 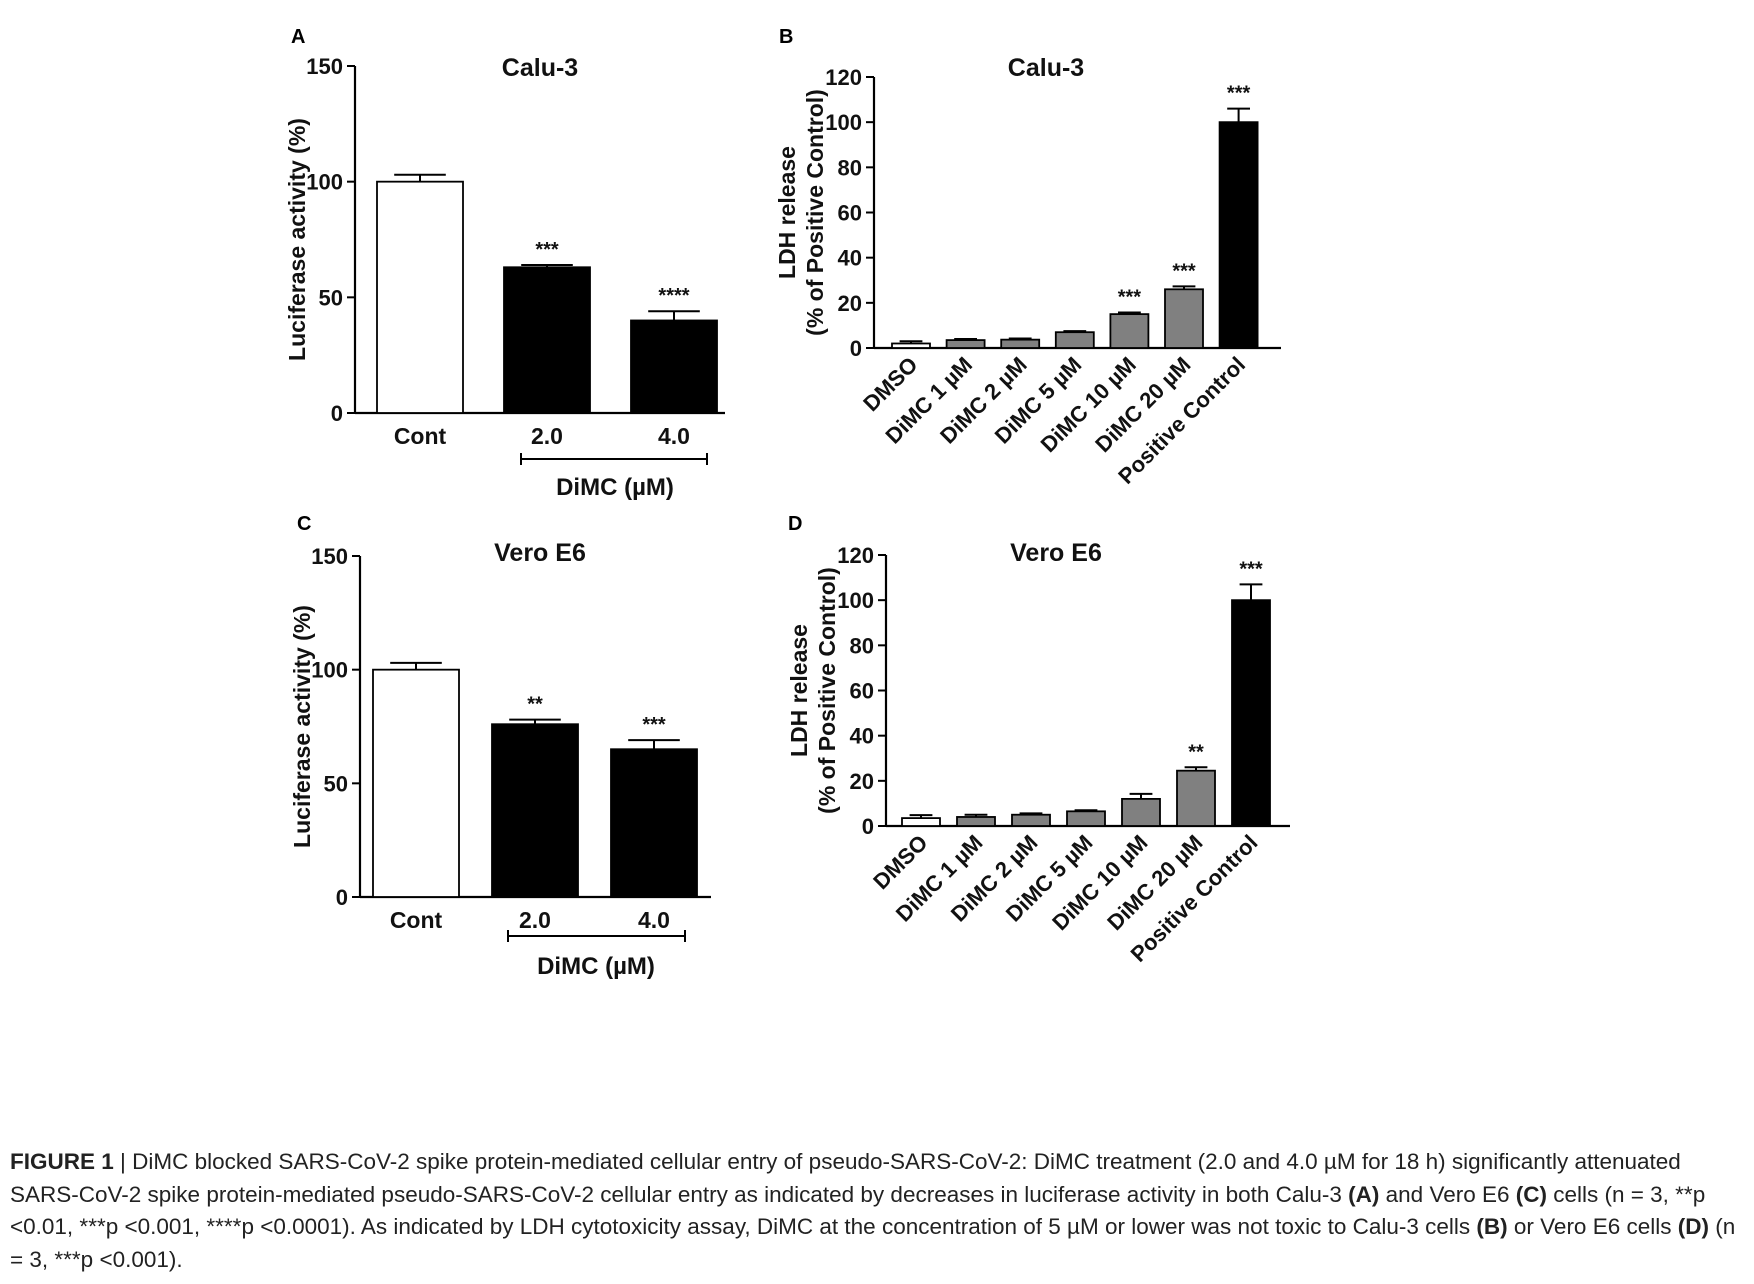 I want to click on caption-panel-ref: (B), so click(x=1492, y=1226).